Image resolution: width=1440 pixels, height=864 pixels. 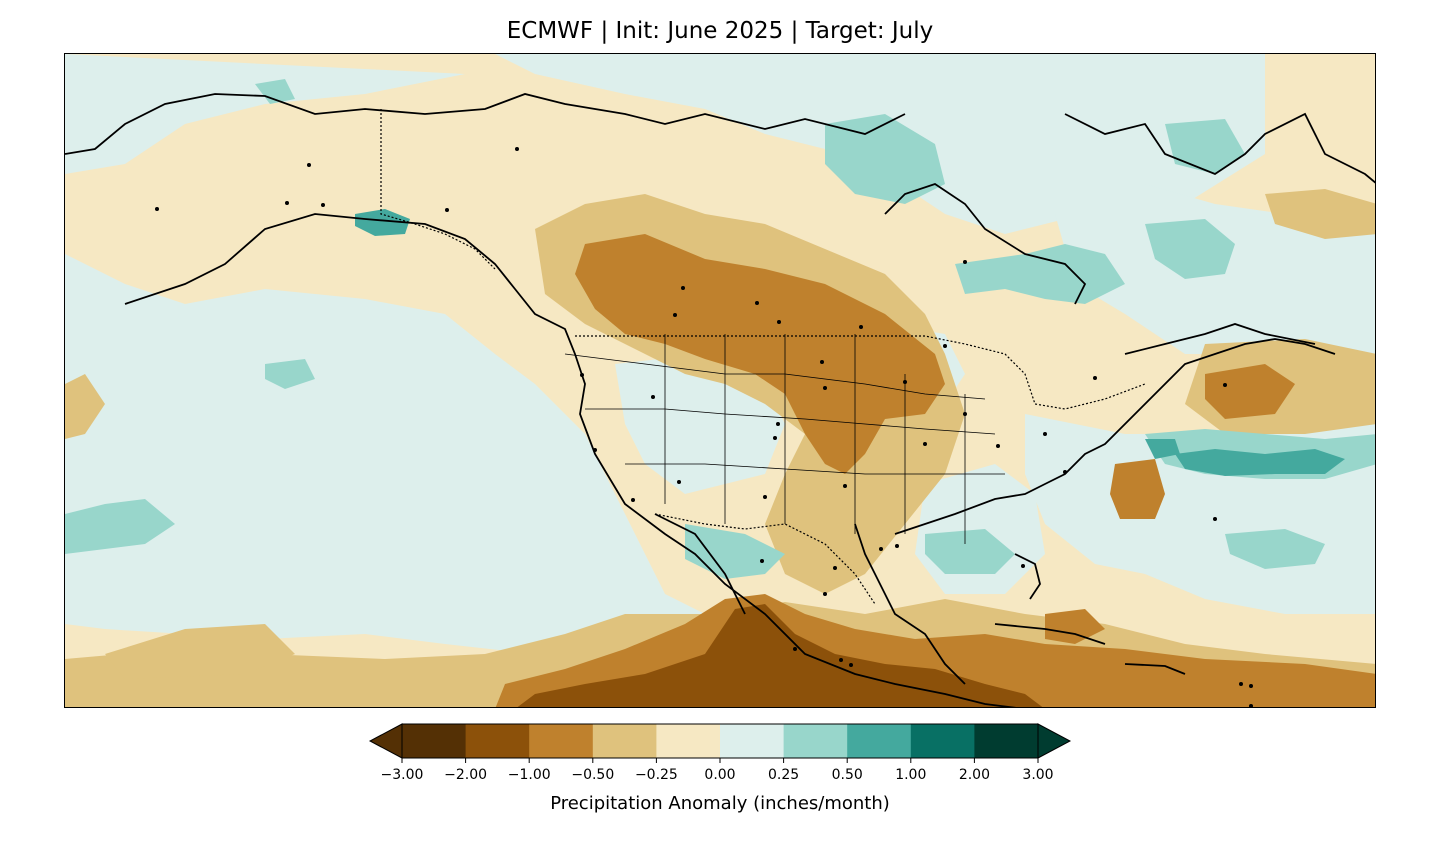 I want to click on colorbar-tick-label: −0.25, so click(x=656, y=775).